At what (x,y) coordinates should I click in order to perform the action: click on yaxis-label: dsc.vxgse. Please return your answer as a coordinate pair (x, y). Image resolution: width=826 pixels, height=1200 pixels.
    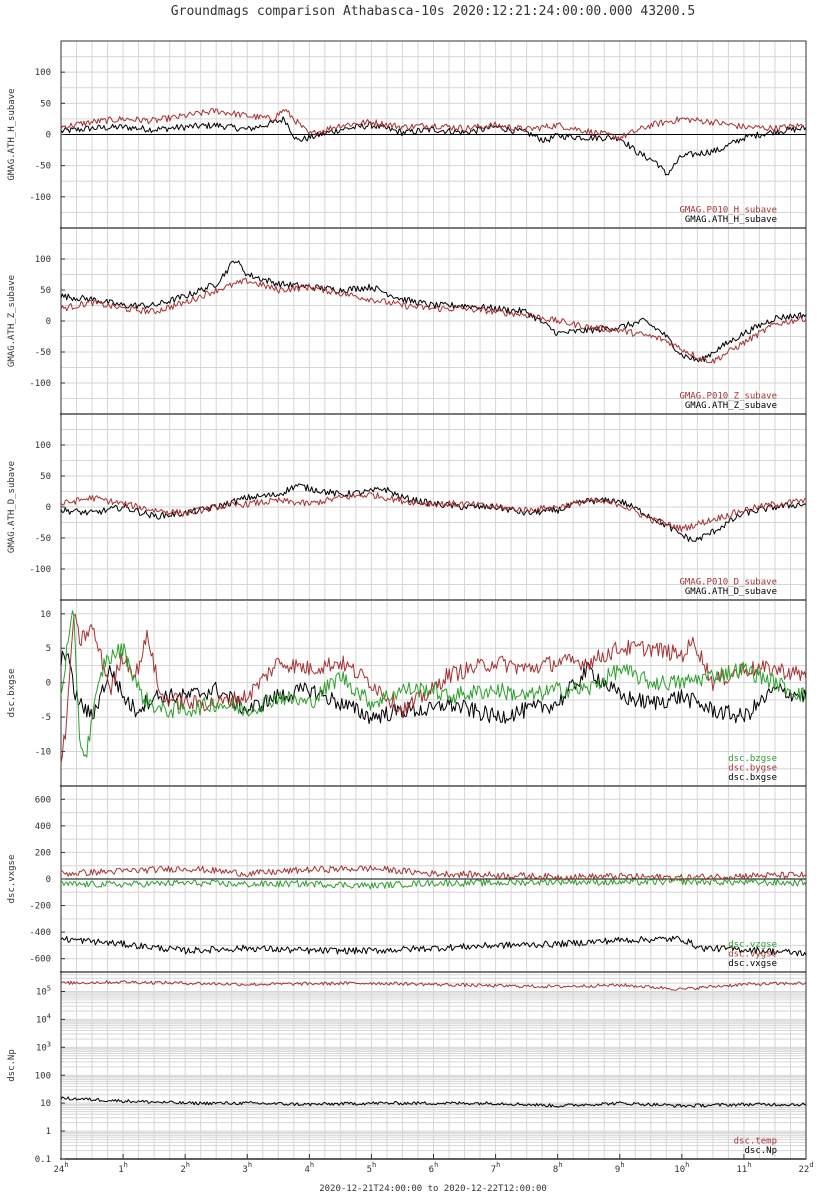
    Looking at the image, I should click on (12, 879).